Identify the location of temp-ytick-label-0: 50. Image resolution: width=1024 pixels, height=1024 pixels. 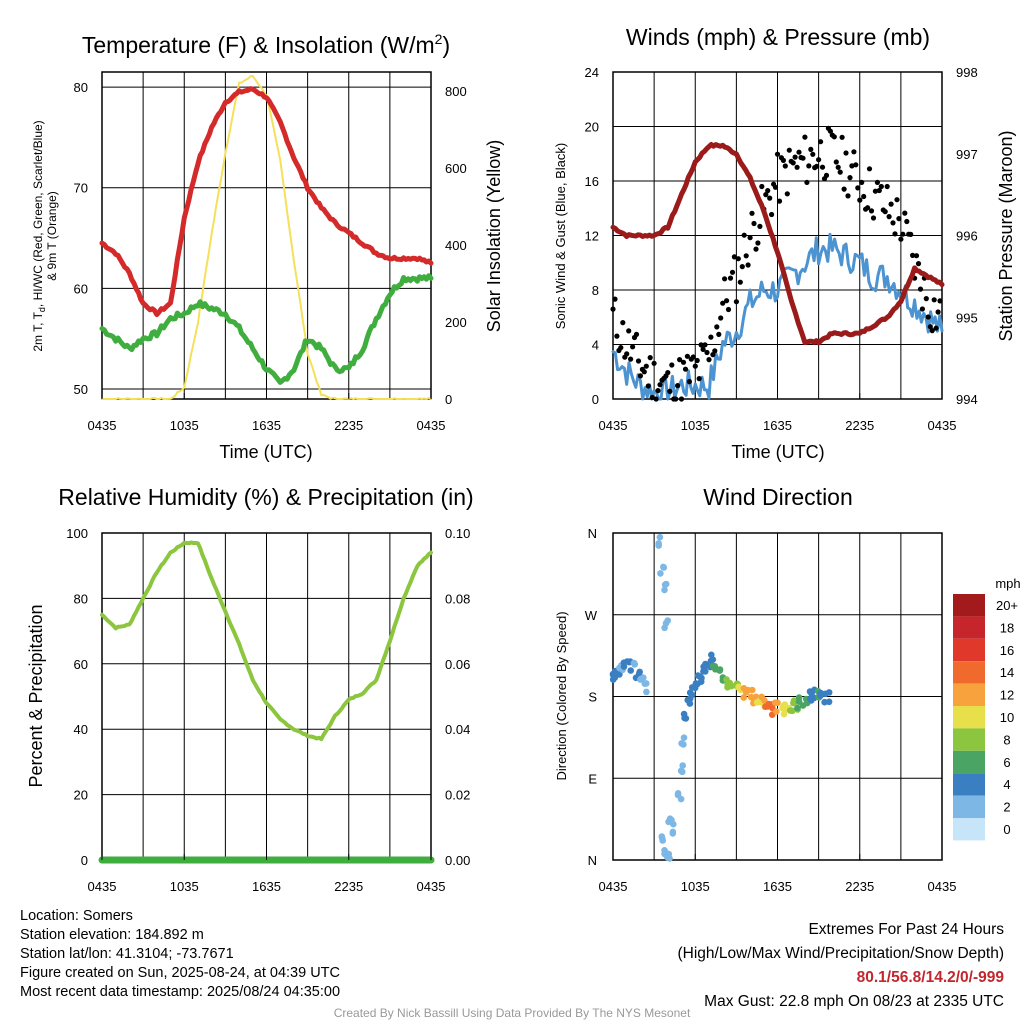
(81, 389).